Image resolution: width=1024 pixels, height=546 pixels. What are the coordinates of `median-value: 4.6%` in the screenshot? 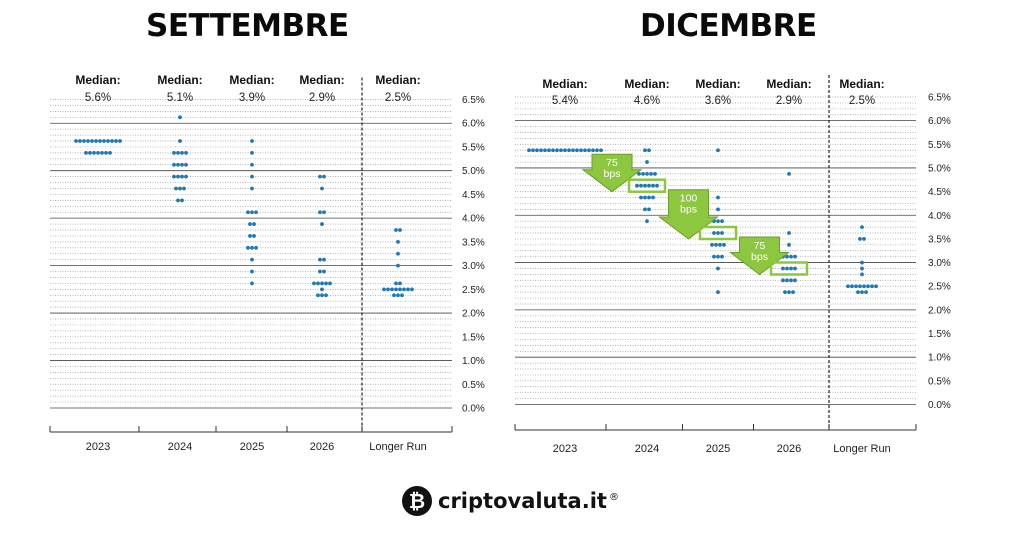 It's located at (647, 101).